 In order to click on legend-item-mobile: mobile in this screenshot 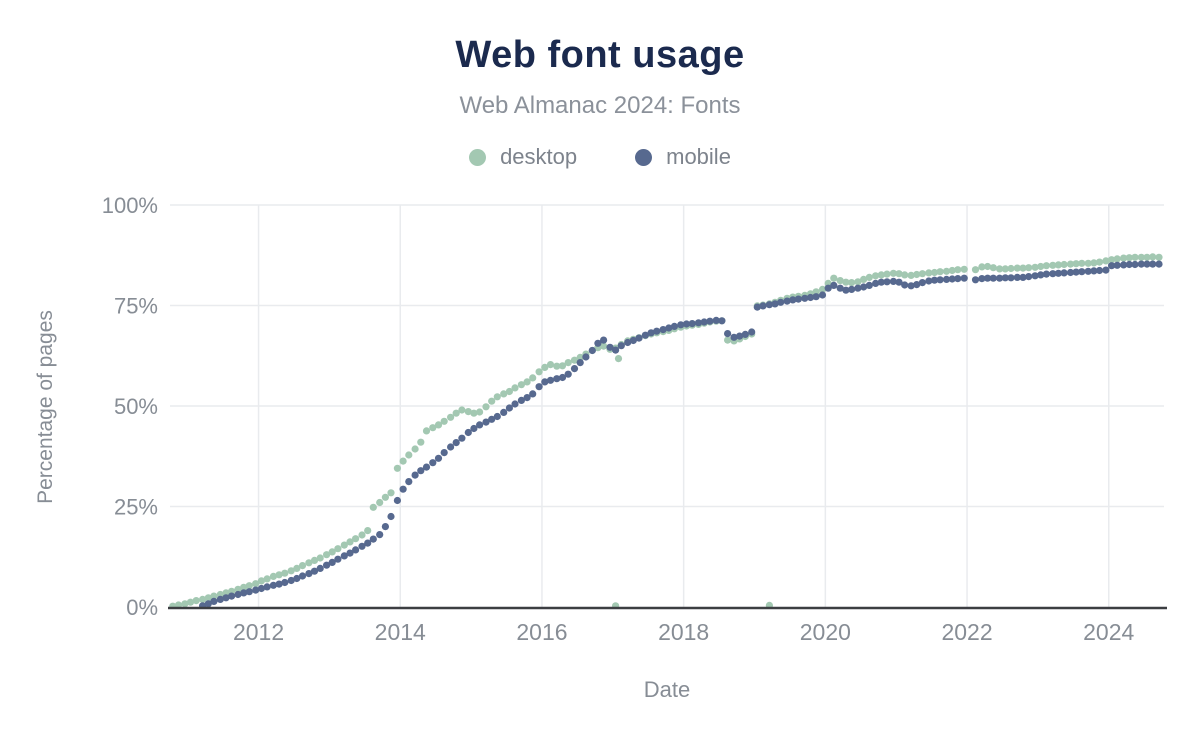, I will do `click(683, 157)`.